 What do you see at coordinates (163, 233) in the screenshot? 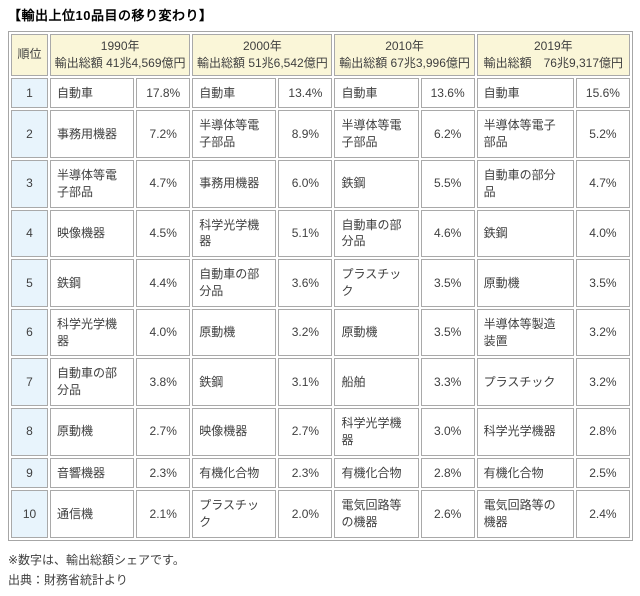
I see `share-cell-1990: 4.5%` at bounding box center [163, 233].